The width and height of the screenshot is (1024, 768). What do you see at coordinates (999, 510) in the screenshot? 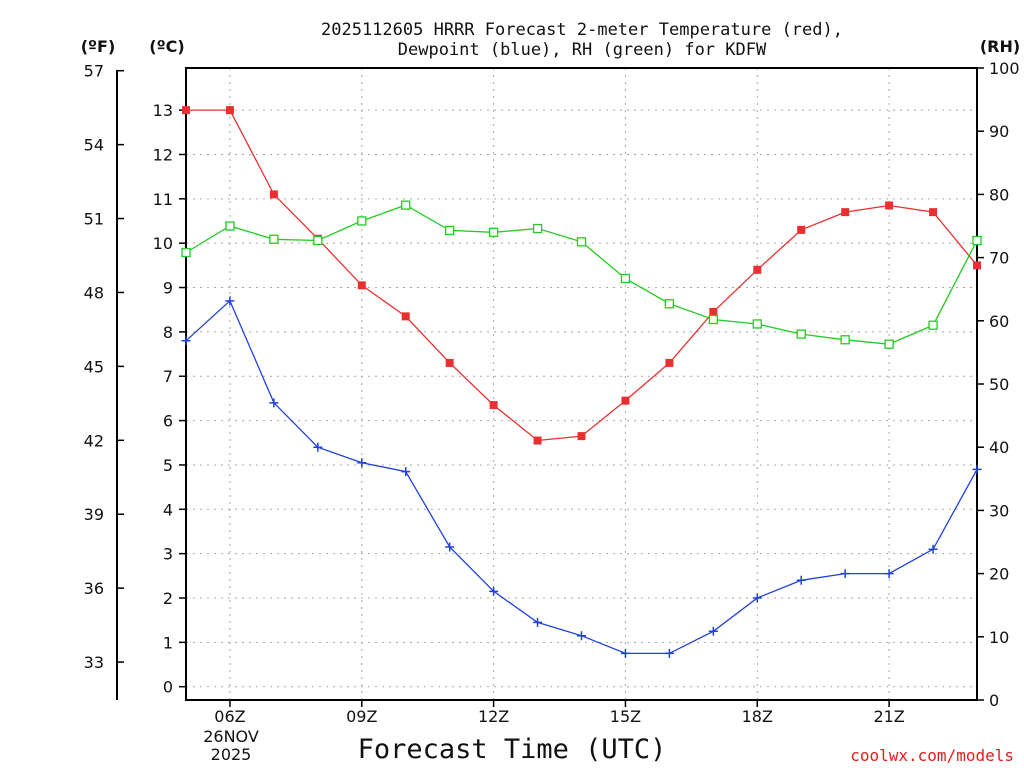
I see `rh-tick-label: 30` at bounding box center [999, 510].